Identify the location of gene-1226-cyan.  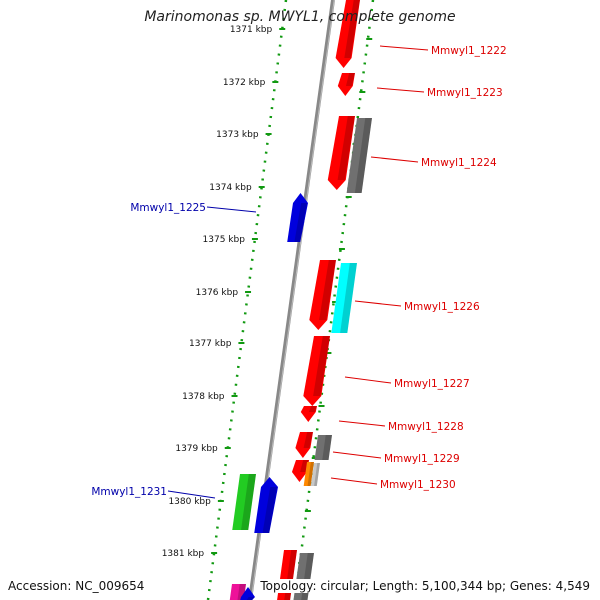
(344, 298).